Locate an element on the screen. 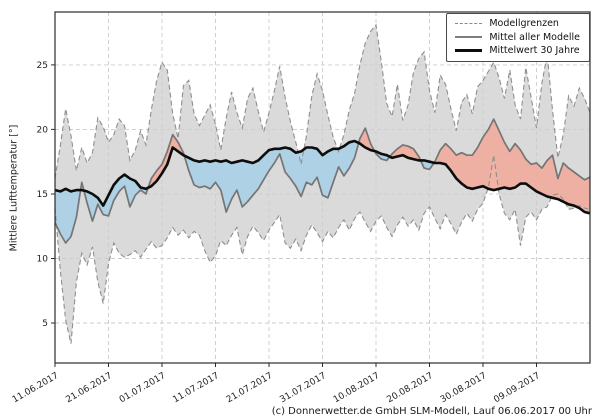 Image resolution: width=600 pixels, height=420 pixels. y-tick-label: 10 is located at coordinates (43, 260).